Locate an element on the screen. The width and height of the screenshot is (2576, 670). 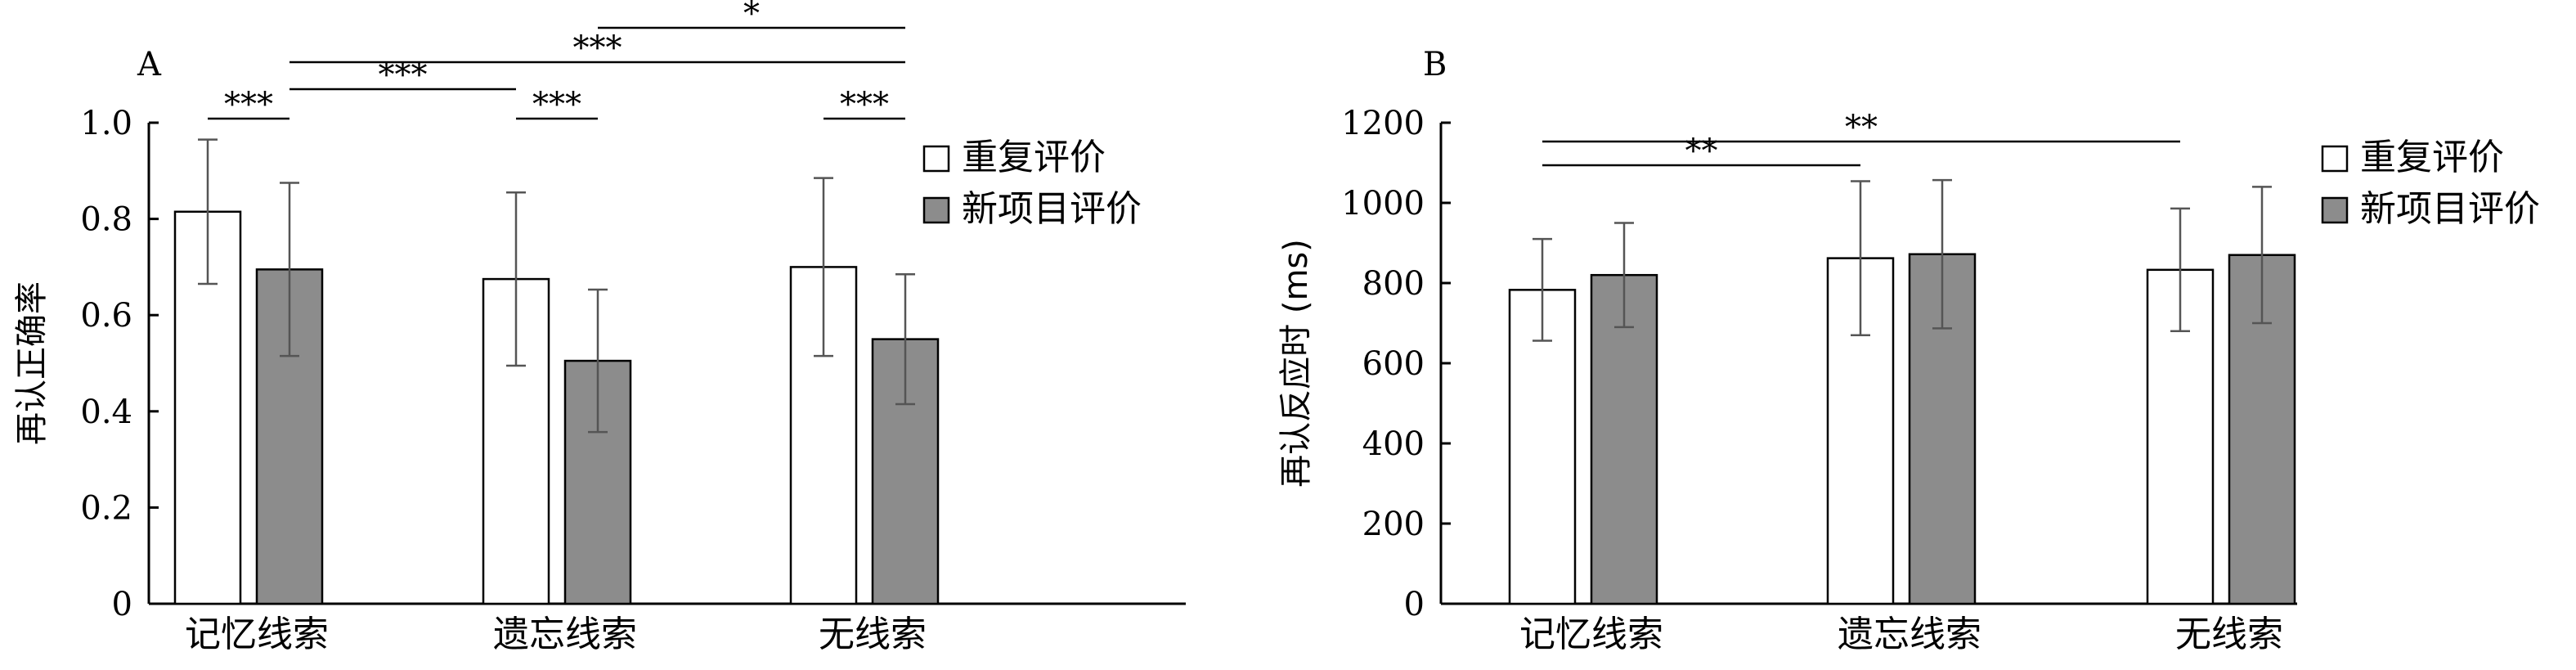
y-tick-label: 1200 is located at coordinates (1383, 123).